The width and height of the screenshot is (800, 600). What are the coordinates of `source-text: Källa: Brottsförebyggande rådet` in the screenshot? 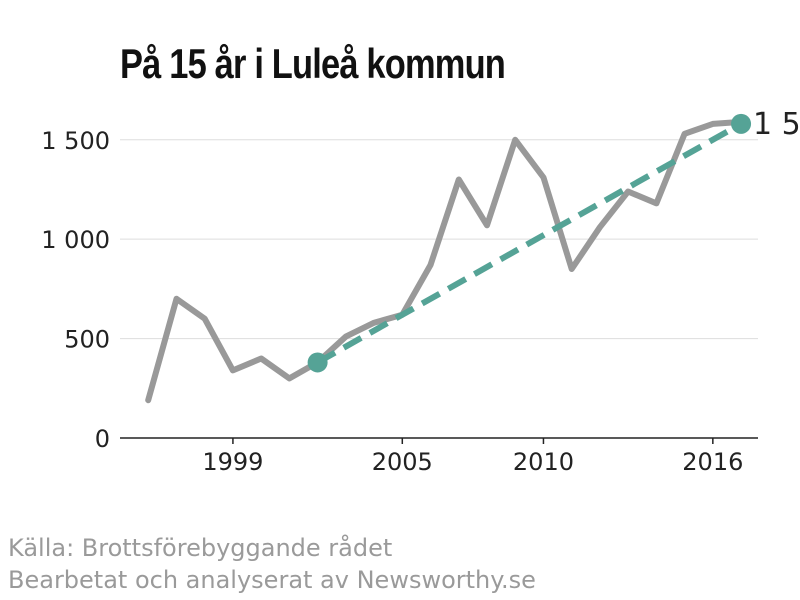 It's located at (200, 548).